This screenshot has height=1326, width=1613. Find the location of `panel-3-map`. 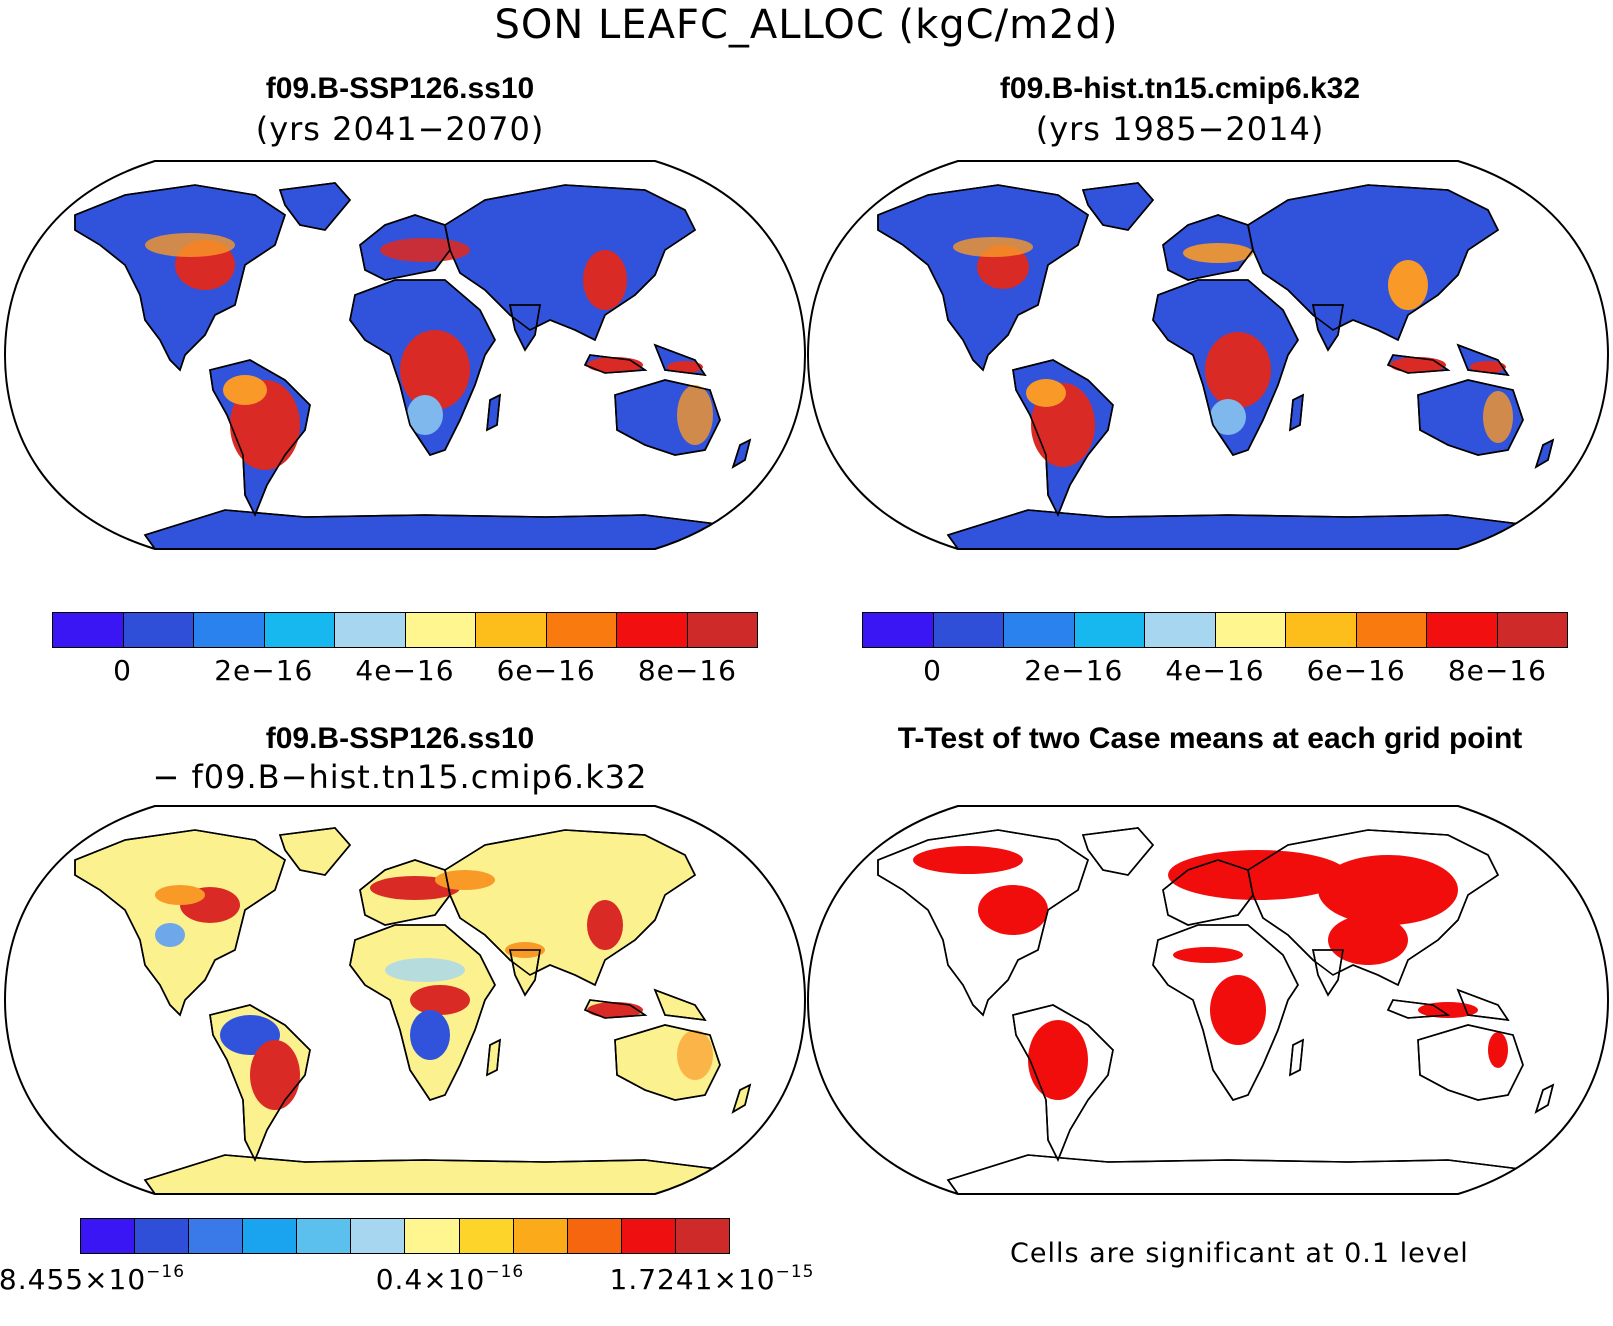

panel-3-map is located at coordinates (405, 1000).